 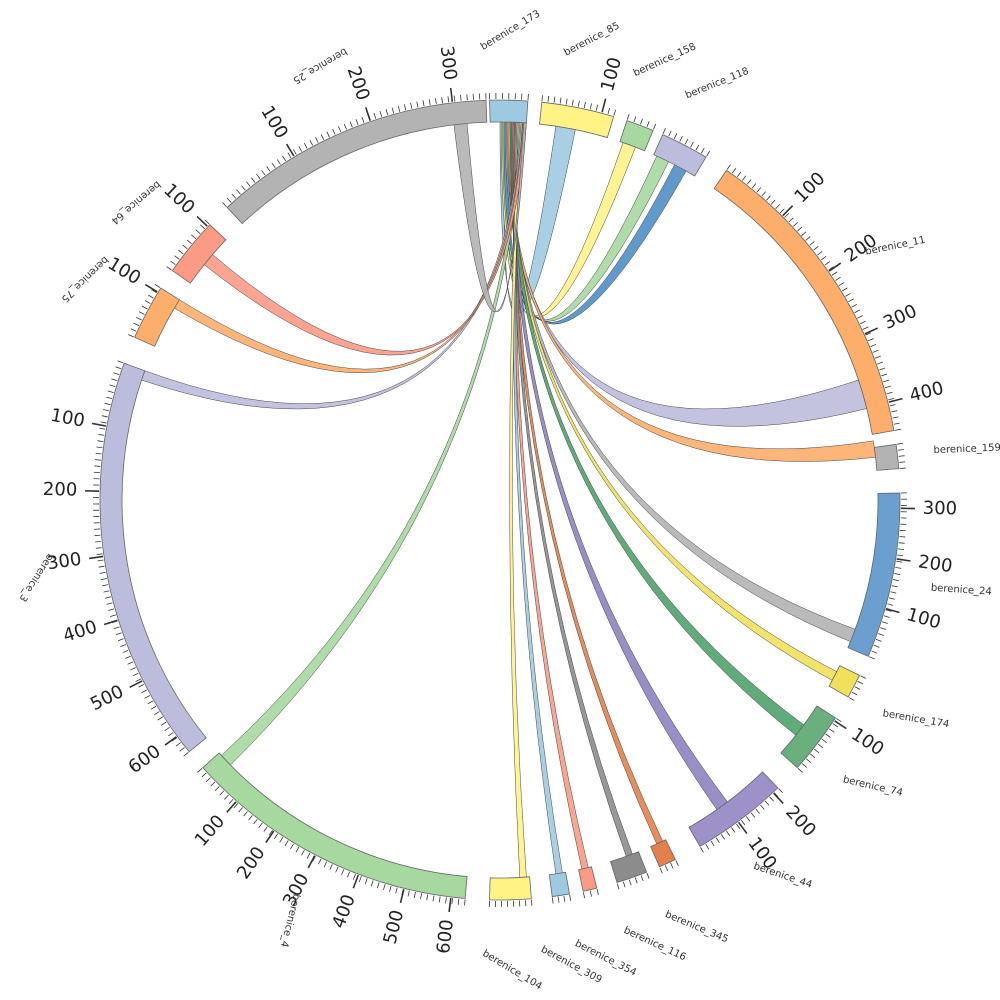 What do you see at coordinates (394, 927) in the screenshot?
I see `tick-label: 500` at bounding box center [394, 927].